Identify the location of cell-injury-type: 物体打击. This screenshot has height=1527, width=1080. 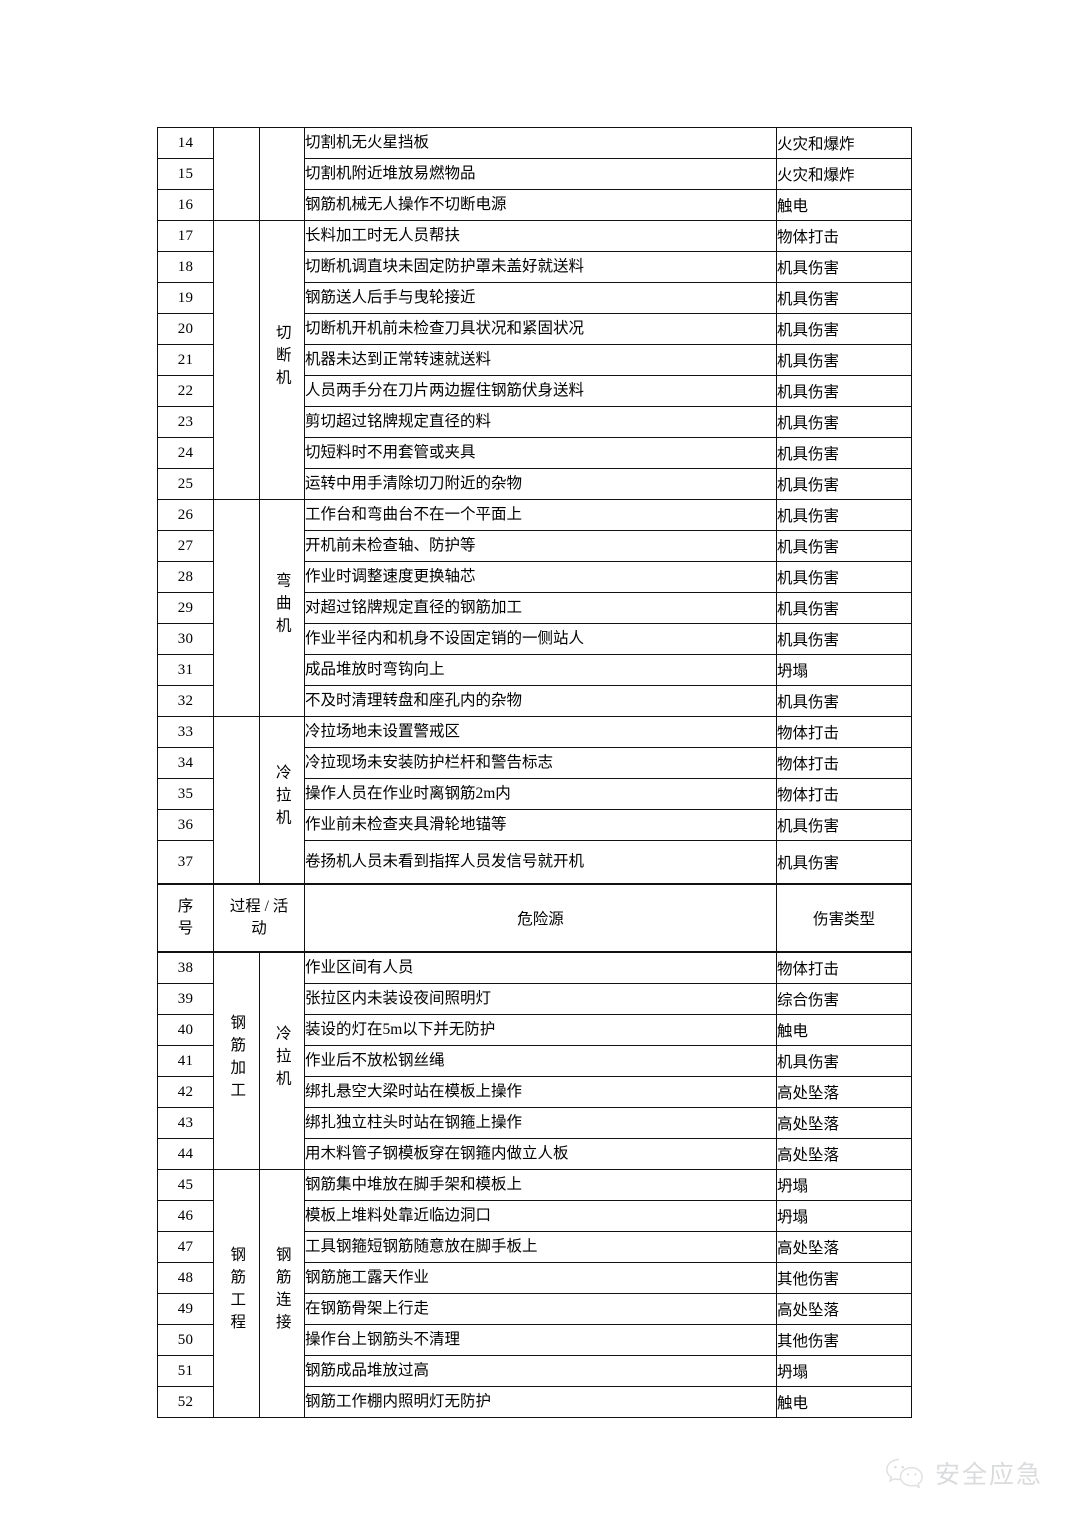
(844, 236).